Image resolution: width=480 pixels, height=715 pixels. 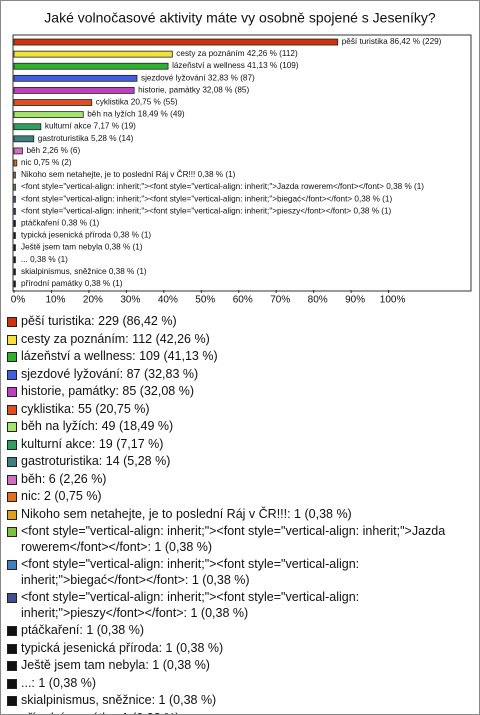 I want to click on legend-item: sjezdové lyžování: 87 (32,83 %), so click(x=238, y=375).